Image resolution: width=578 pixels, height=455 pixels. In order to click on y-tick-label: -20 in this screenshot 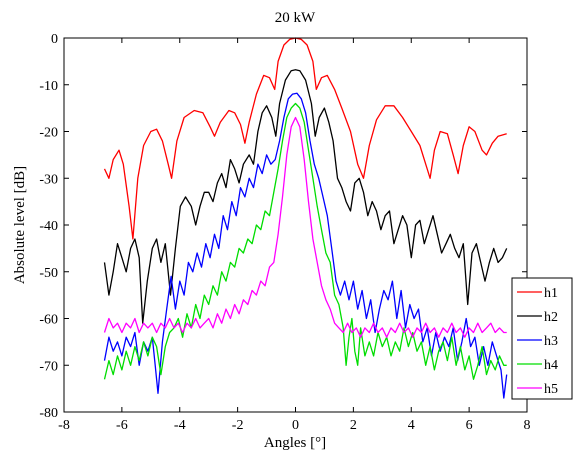, I will do `click(48, 133)`.